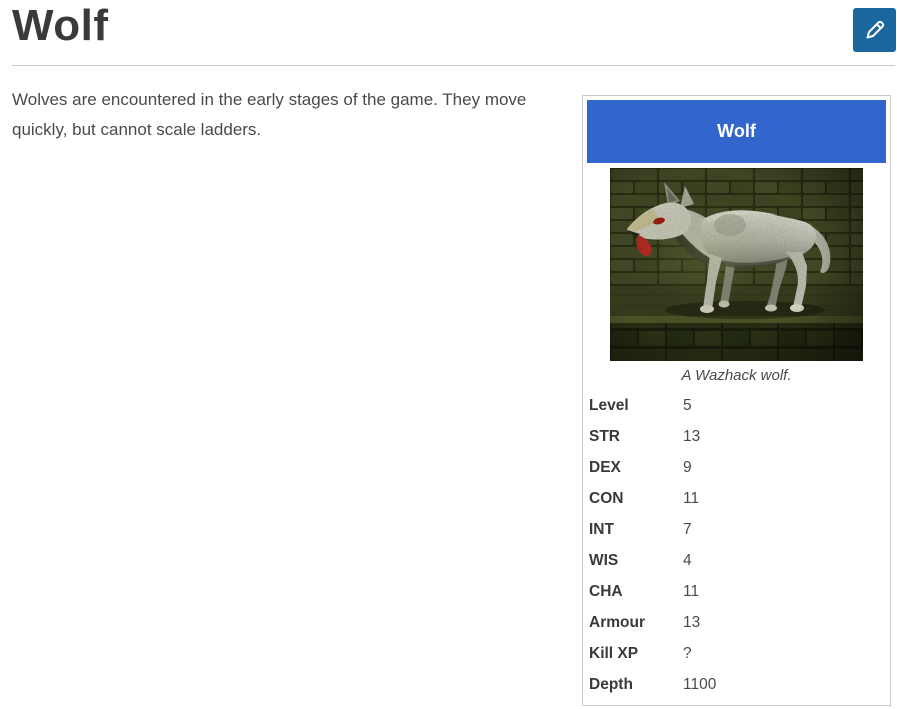 The width and height of the screenshot is (897, 709). What do you see at coordinates (687, 560) in the screenshot?
I see `stat-value: 4` at bounding box center [687, 560].